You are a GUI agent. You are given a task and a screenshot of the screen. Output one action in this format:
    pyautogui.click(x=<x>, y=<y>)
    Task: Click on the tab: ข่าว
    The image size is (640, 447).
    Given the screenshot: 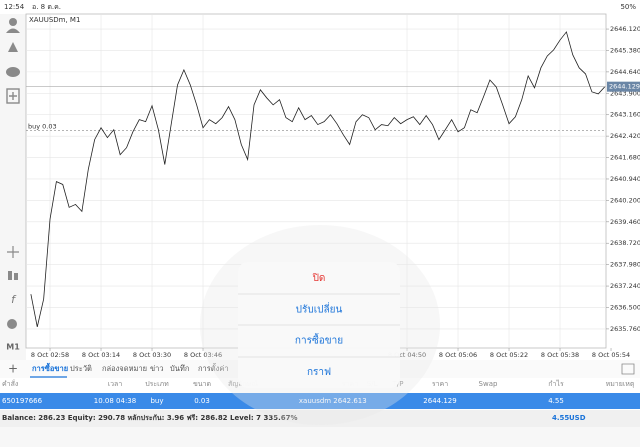 What is the action you would take?
    pyautogui.click(x=157, y=368)
    